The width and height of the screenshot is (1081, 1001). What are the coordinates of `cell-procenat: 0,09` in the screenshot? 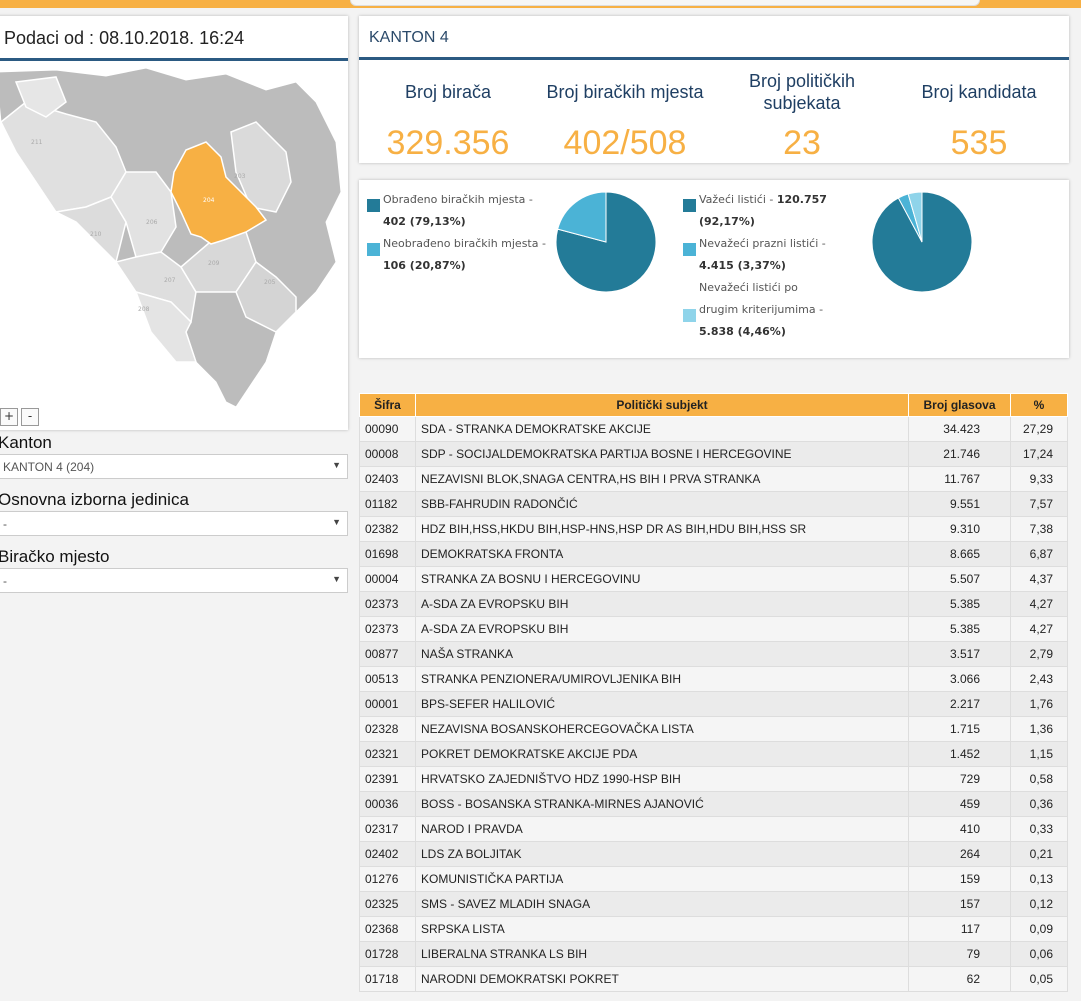 It's located at (1039, 929).